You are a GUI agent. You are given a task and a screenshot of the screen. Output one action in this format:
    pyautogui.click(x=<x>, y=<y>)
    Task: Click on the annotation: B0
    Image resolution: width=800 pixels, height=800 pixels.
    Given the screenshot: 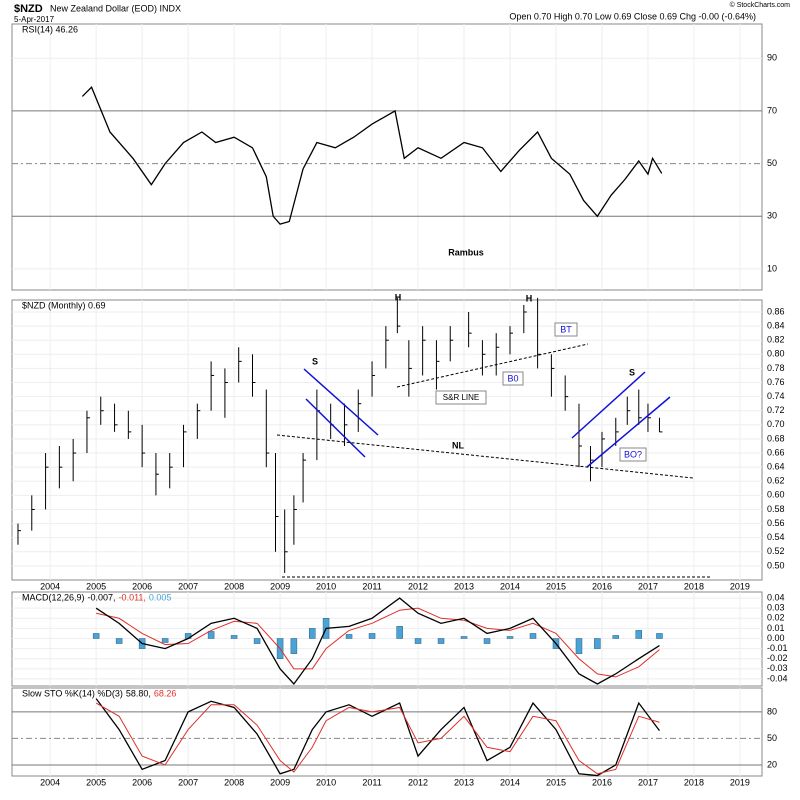 What is the action you would take?
    pyautogui.click(x=512, y=378)
    